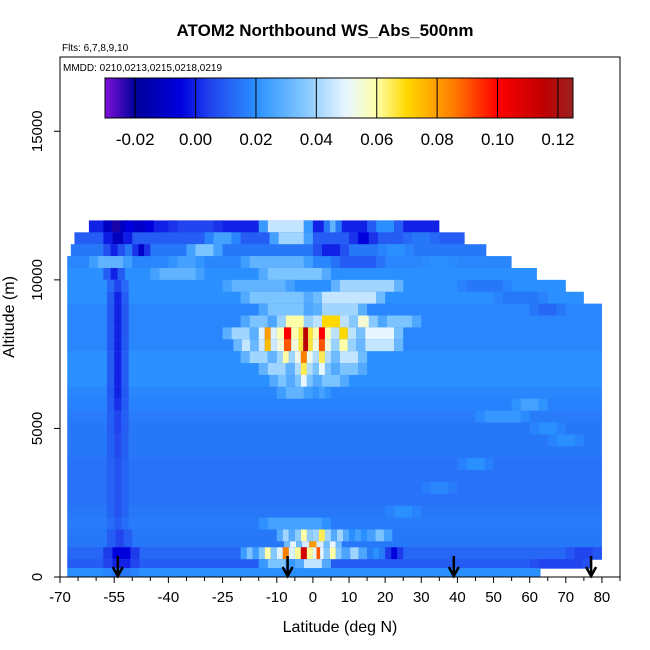 This screenshot has width=650, height=650. I want to click on y-tick-label: 5000, so click(37, 428).